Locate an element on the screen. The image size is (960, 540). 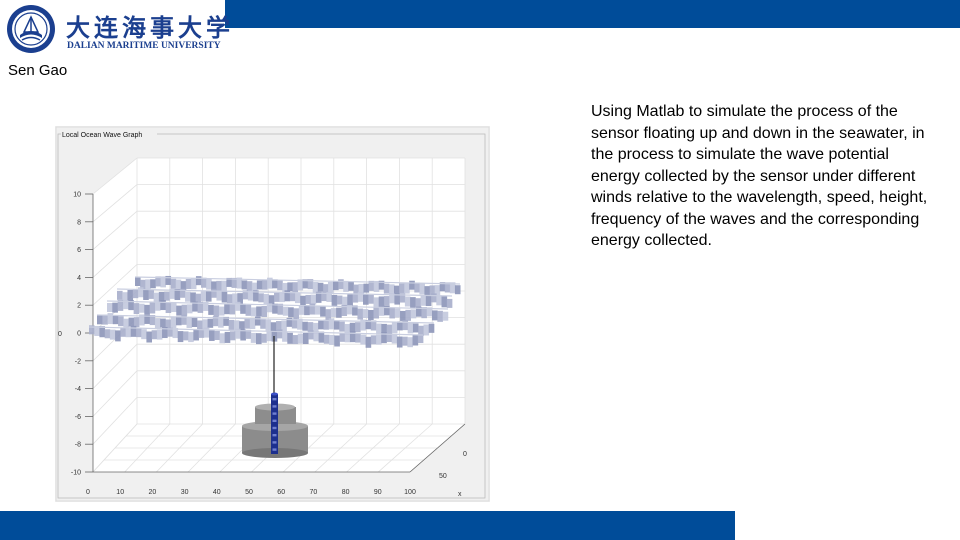
x-tick-label: 50 is located at coordinates (249, 492).